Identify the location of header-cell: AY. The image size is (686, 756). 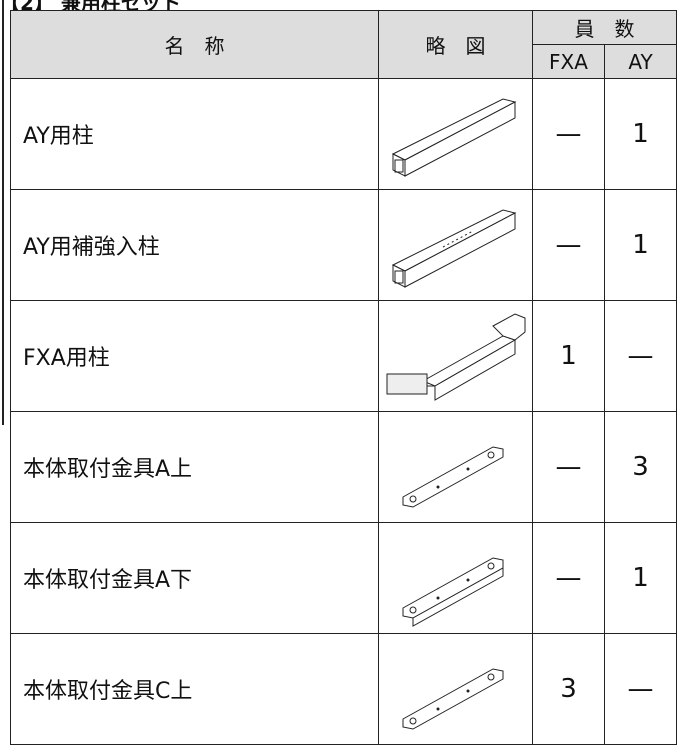
(640, 61).